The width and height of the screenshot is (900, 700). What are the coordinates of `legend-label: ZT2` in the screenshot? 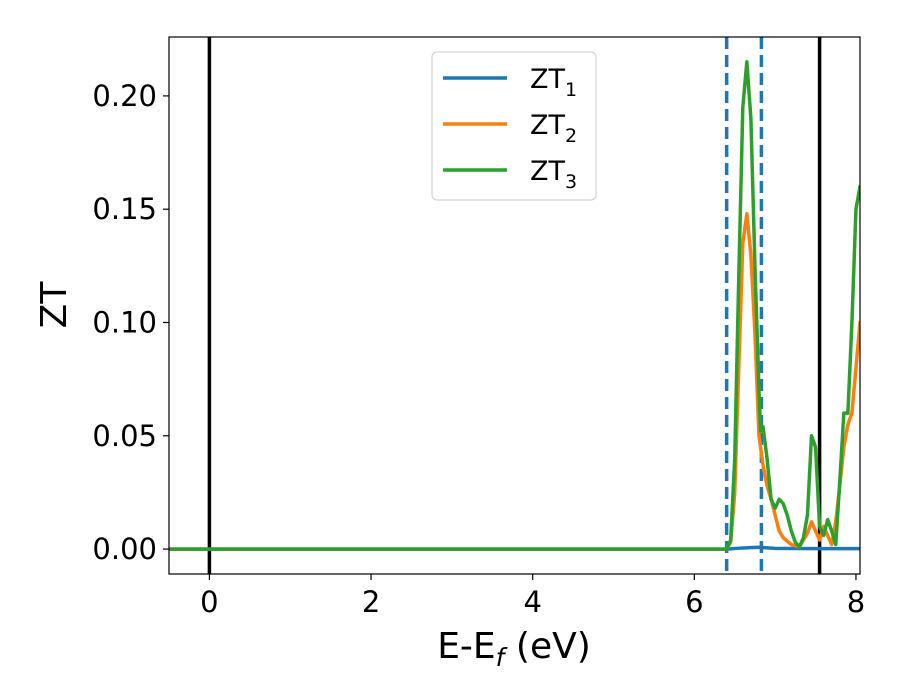 It's located at (553, 128).